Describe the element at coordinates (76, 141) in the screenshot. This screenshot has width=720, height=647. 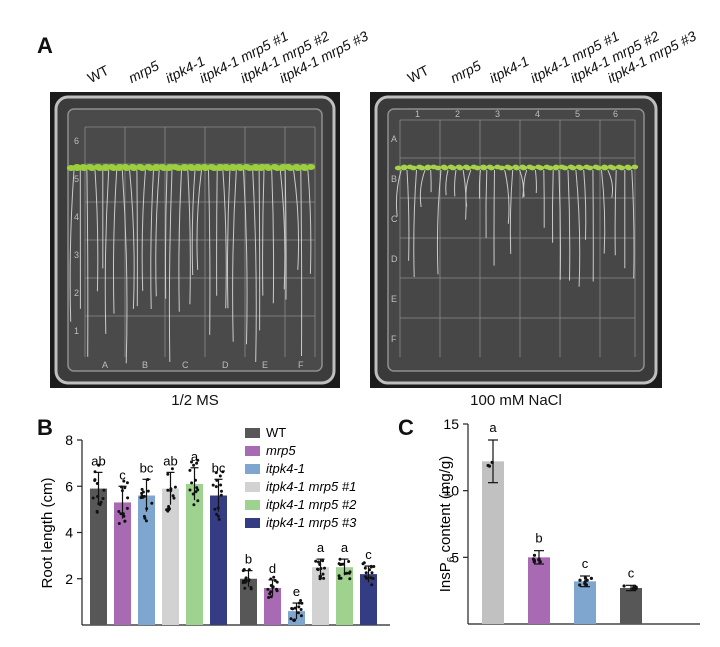
I see `plate1-row-label: 6` at that location.